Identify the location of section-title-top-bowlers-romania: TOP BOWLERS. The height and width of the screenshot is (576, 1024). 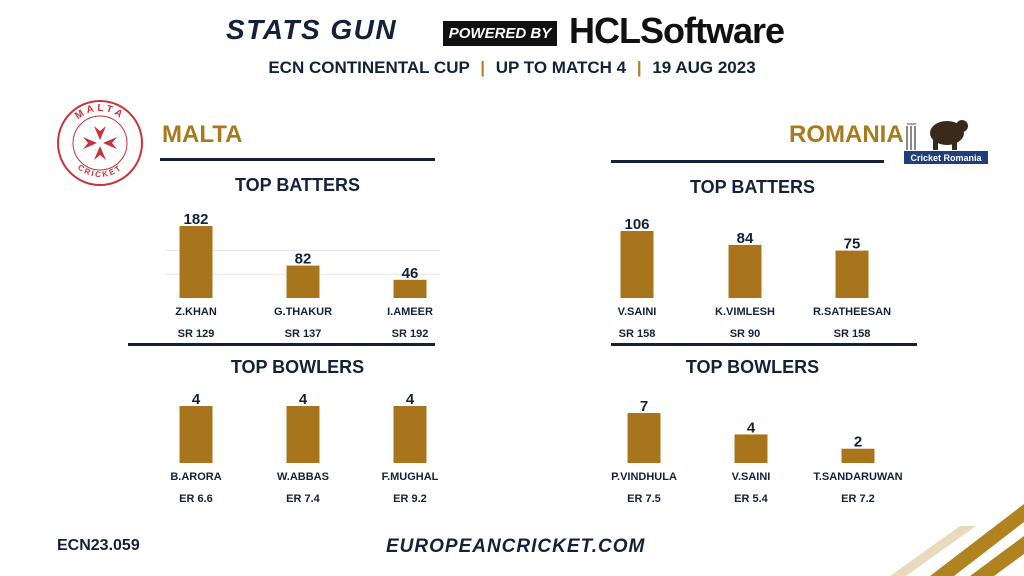
(752, 367).